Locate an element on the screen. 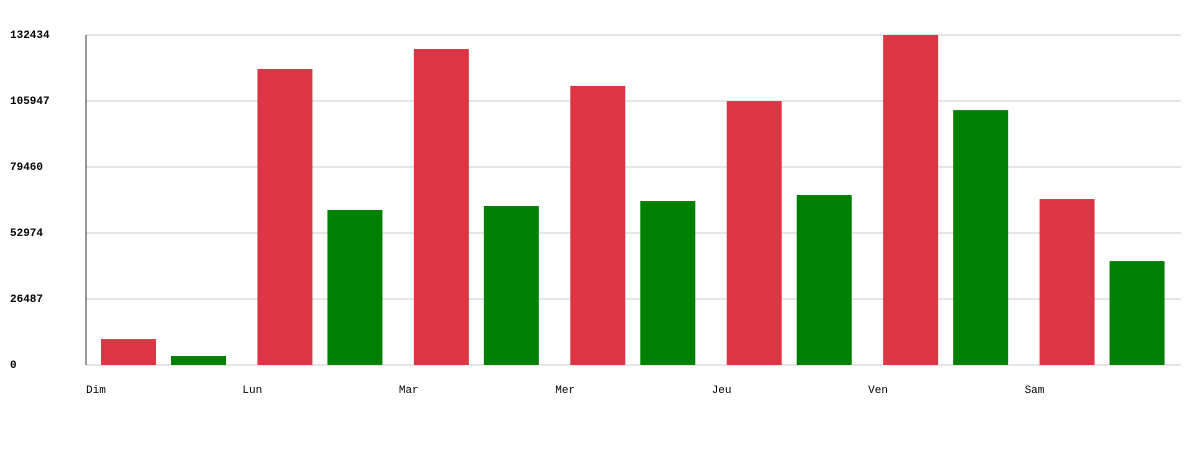 This screenshot has width=1200, height=450. y-tick-label: 105947 is located at coordinates (30, 102).